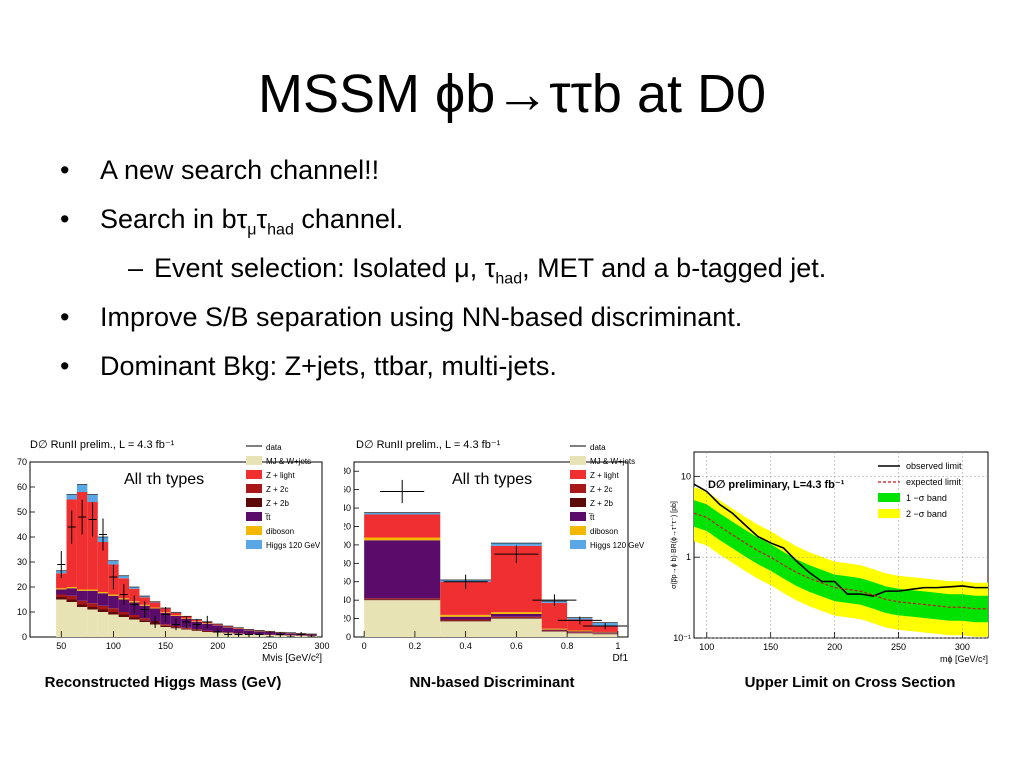  I want to click on bullet-text-part: τ, so click(262, 219).